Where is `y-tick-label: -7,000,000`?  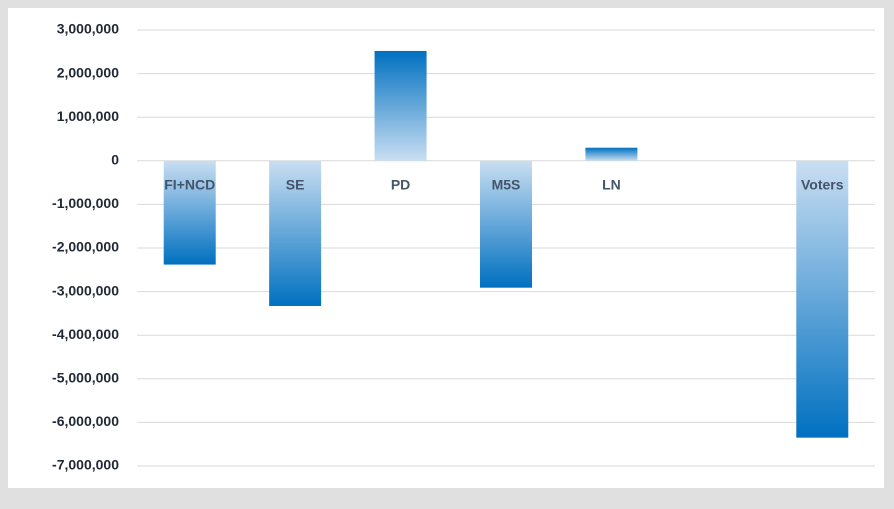 y-tick-label: -7,000,000 is located at coordinates (85, 465).